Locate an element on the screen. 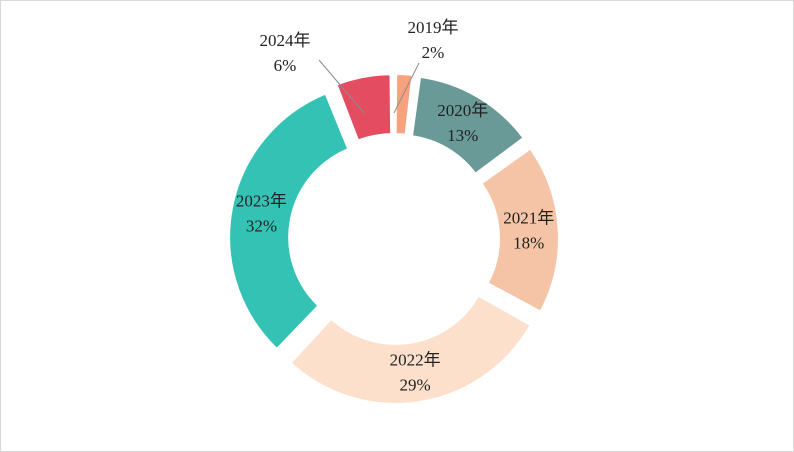  value-label-2021: 18% is located at coordinates (528, 243).